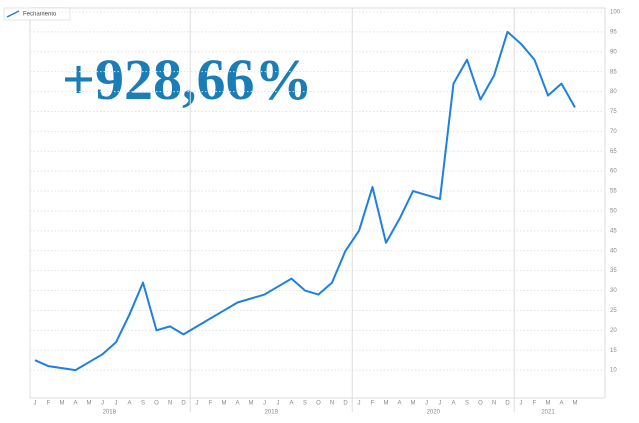  Describe the element at coordinates (110, 413) in the screenshot. I see `year-label: 2018` at that location.